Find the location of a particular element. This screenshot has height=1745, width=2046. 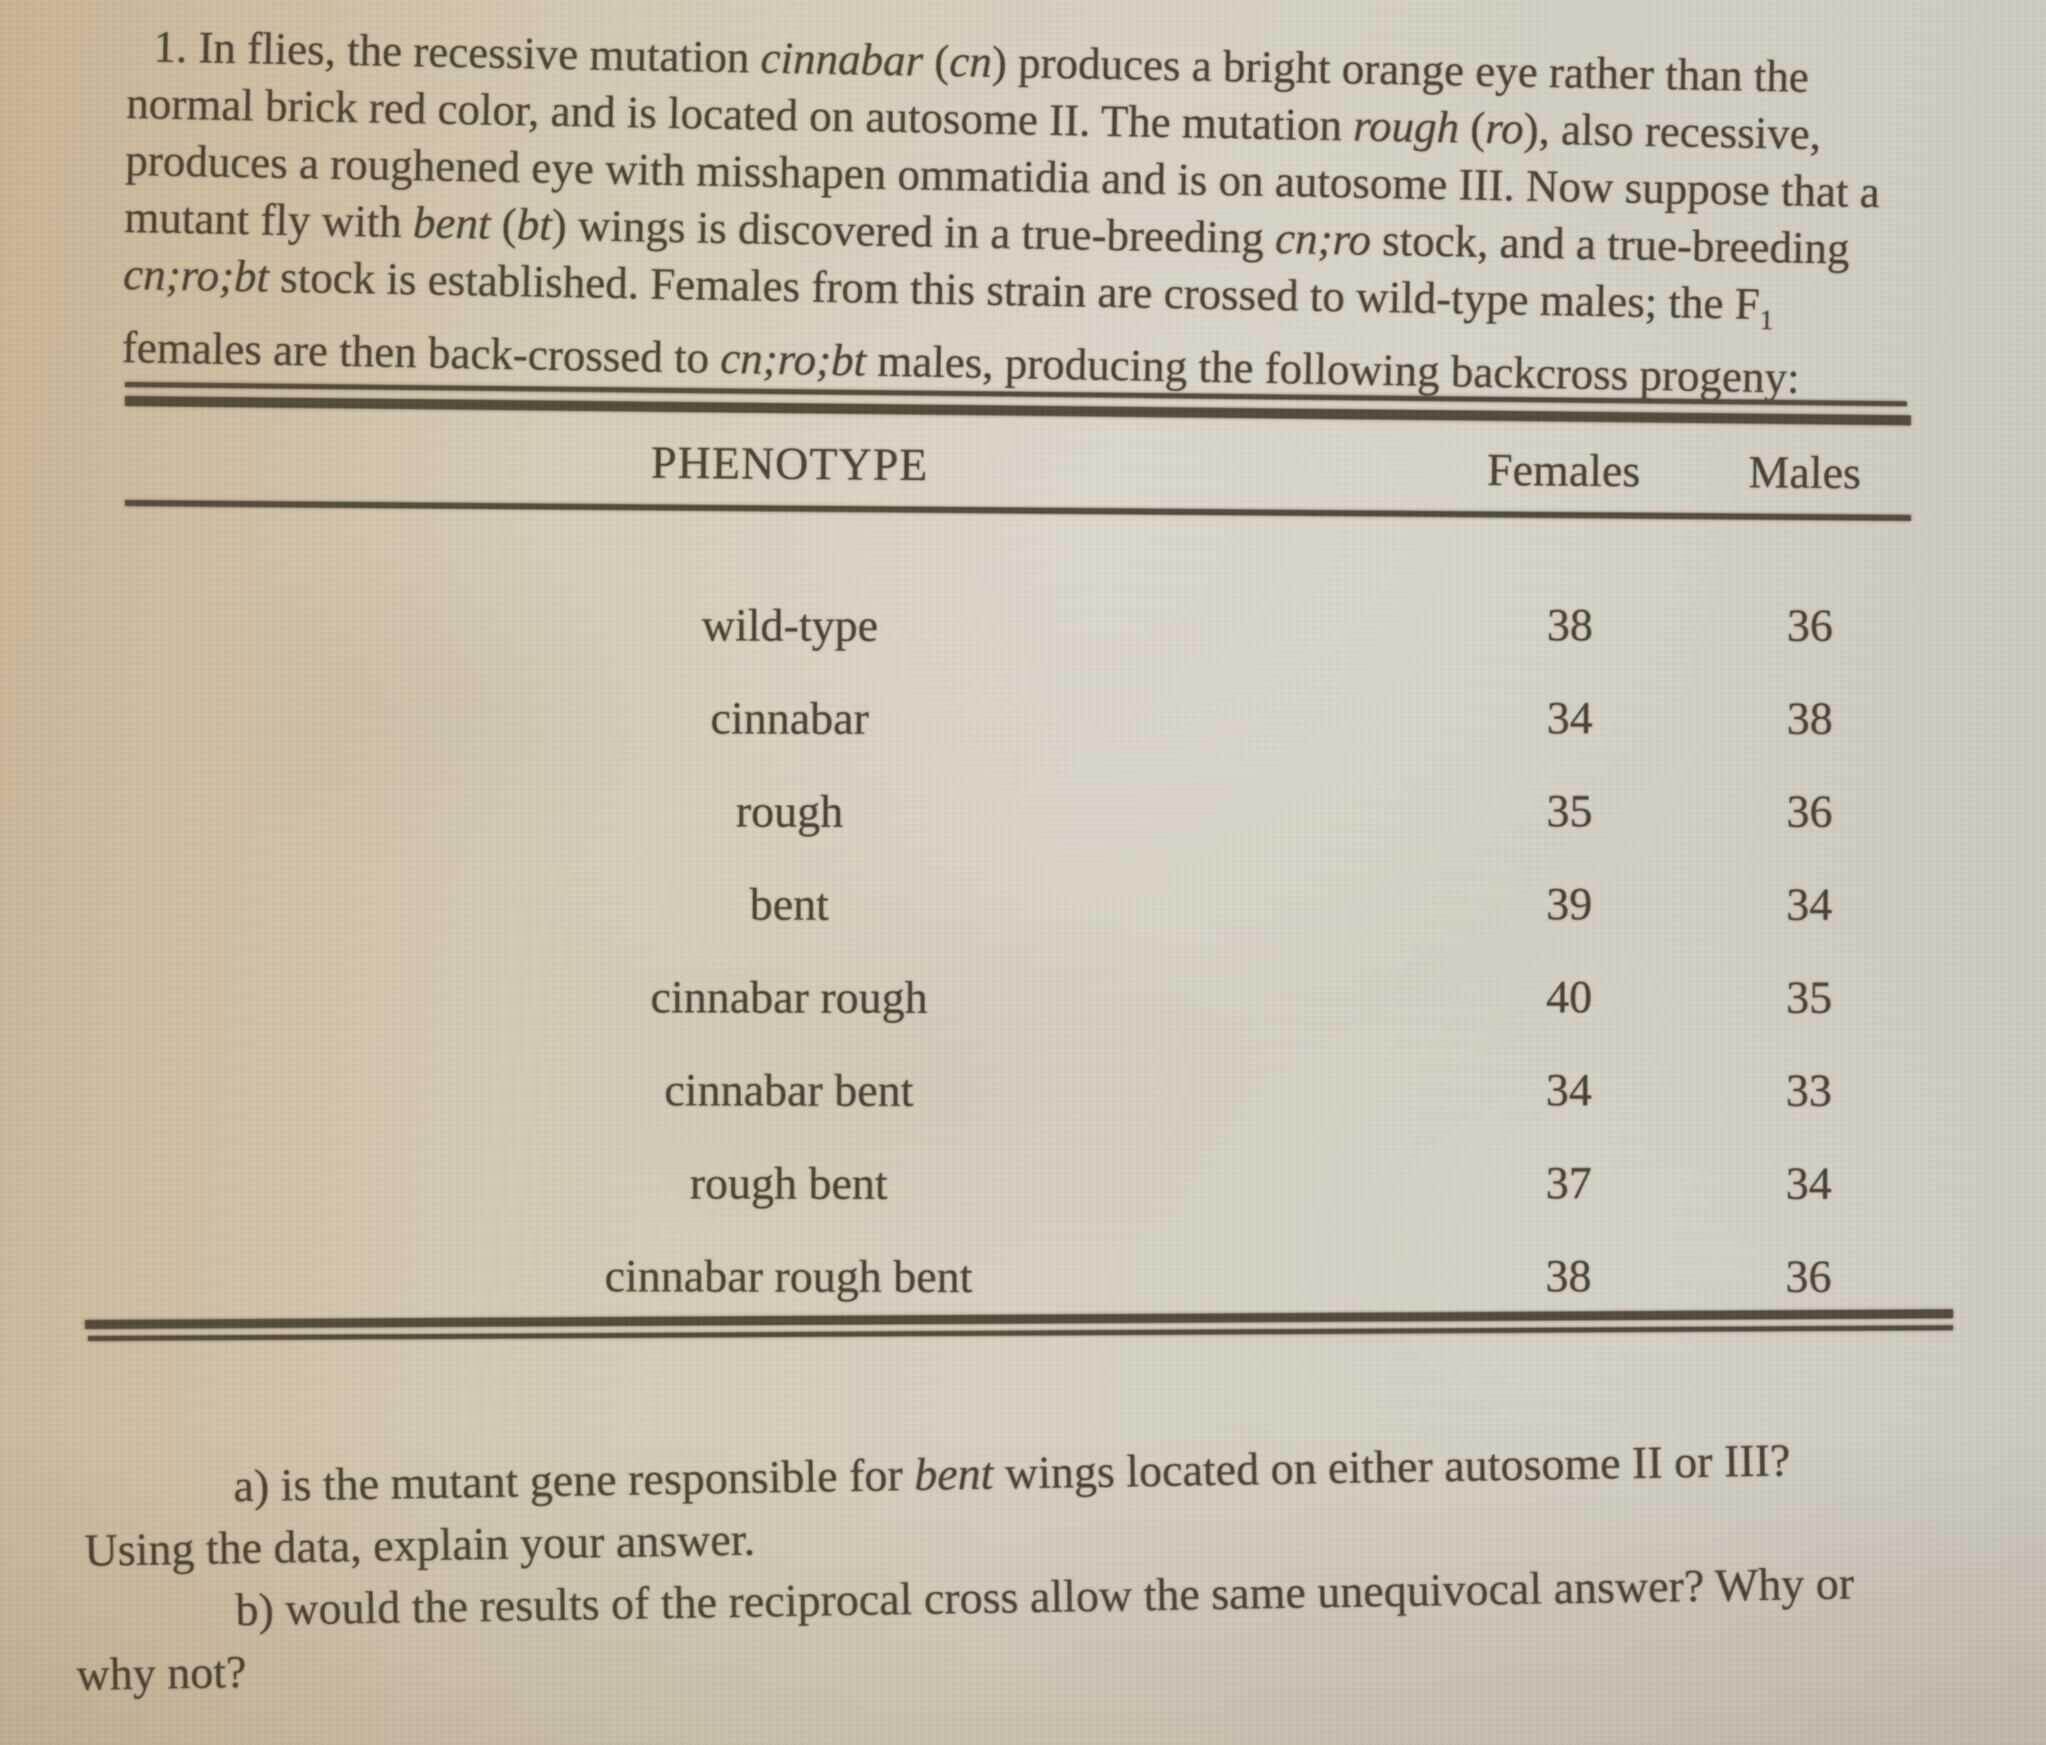

females-count-cell: 40 is located at coordinates (1569, 997).